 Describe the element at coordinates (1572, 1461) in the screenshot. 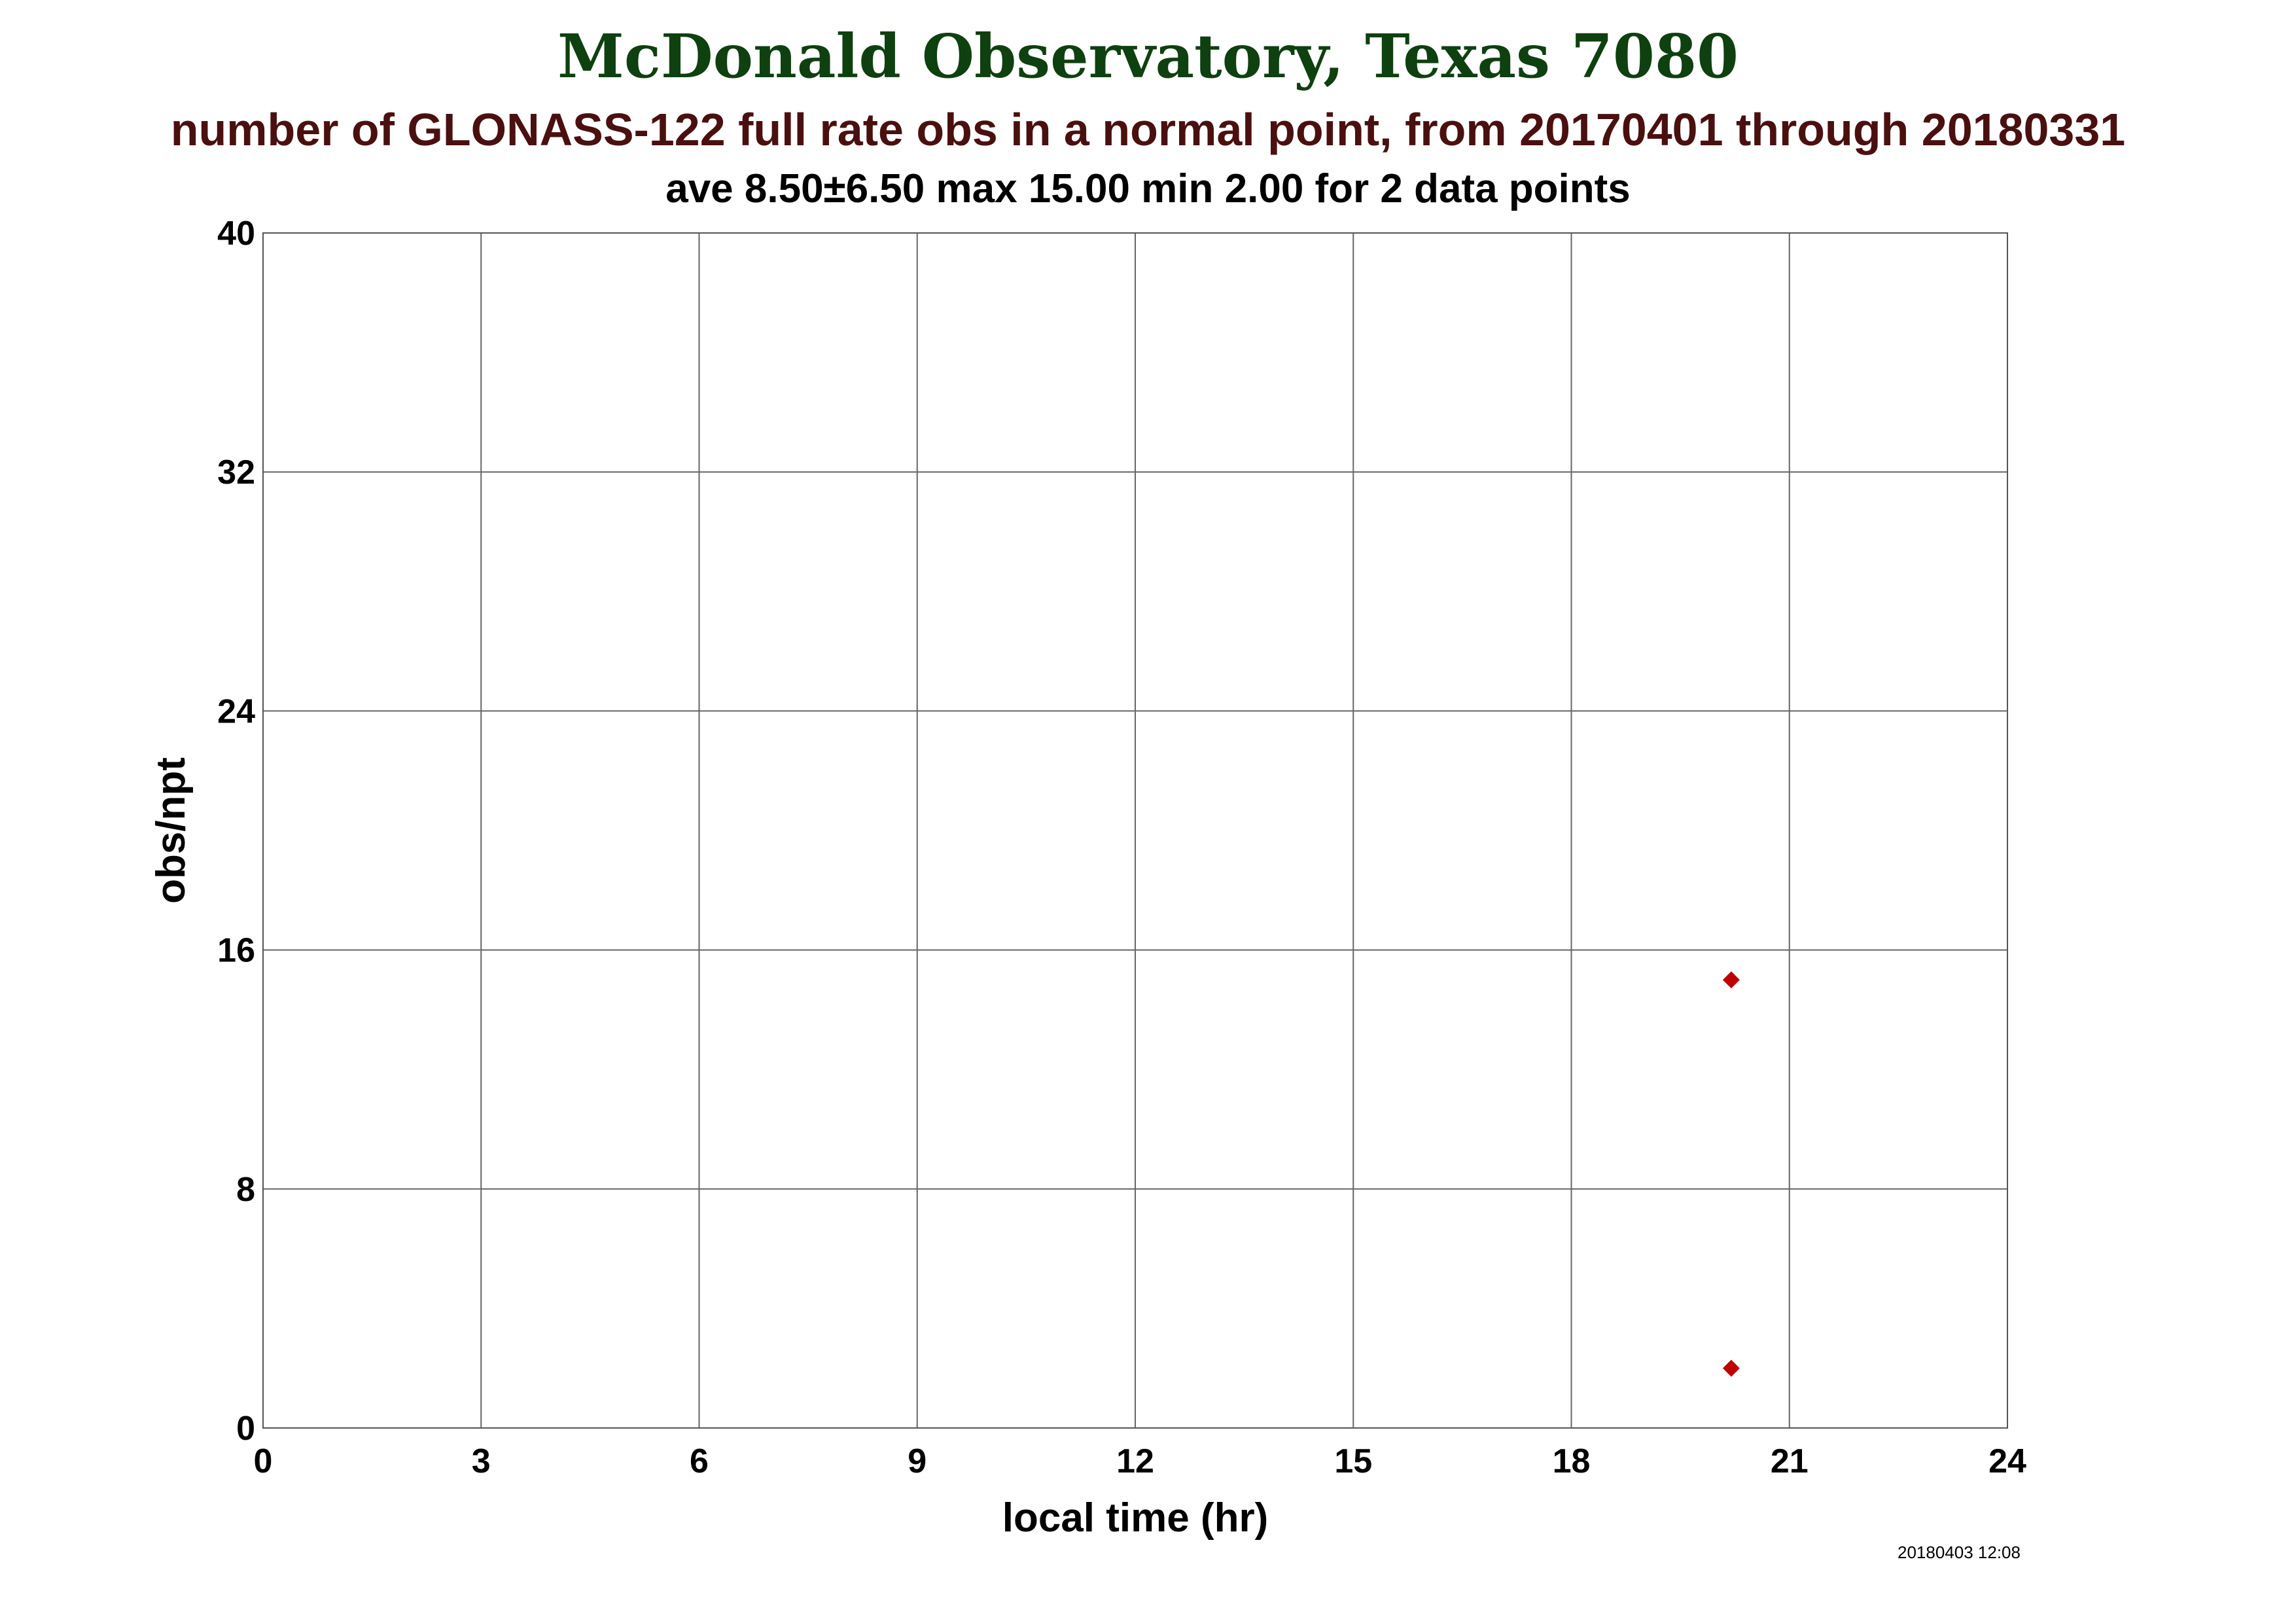

I see `x-tick-label: 18` at that location.